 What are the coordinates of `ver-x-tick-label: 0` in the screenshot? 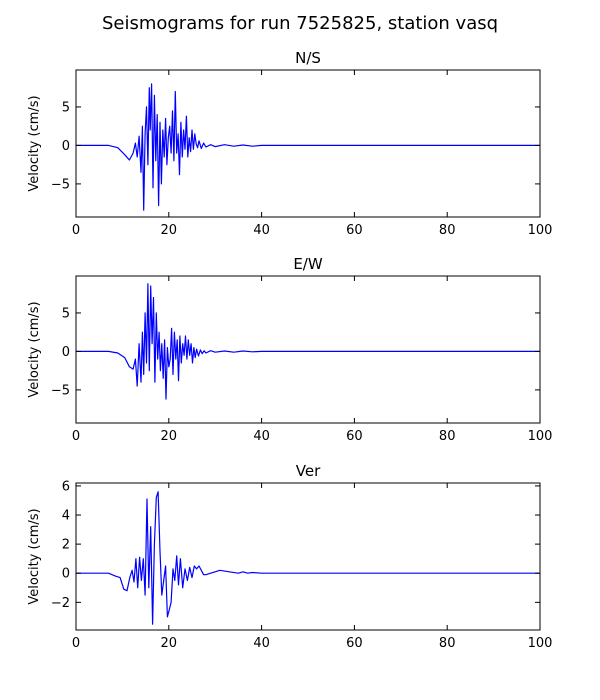 It's located at (76, 643).